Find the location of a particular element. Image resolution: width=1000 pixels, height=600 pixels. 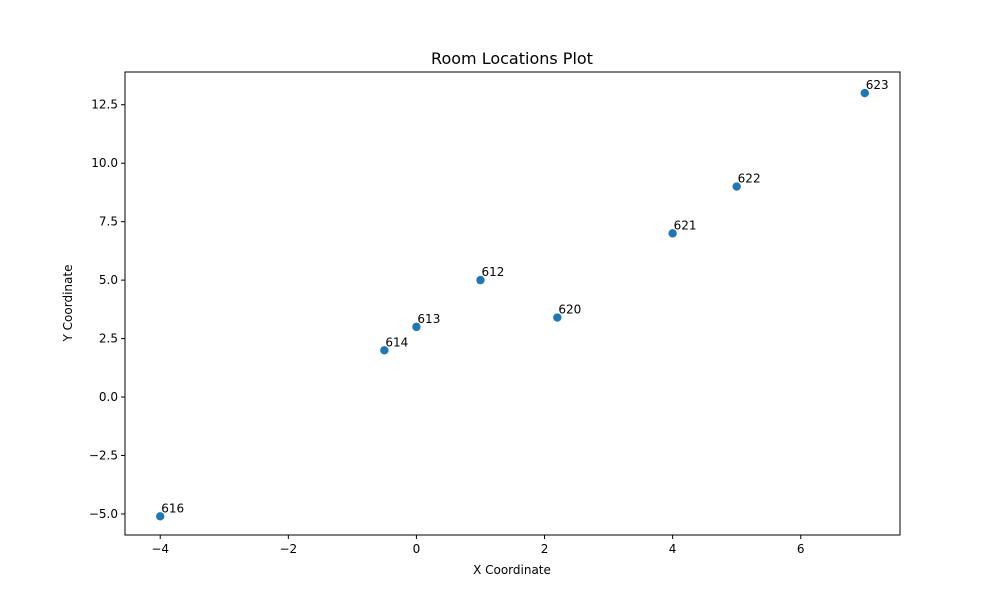

y-tick-label: −2.5 is located at coordinates (103, 455).